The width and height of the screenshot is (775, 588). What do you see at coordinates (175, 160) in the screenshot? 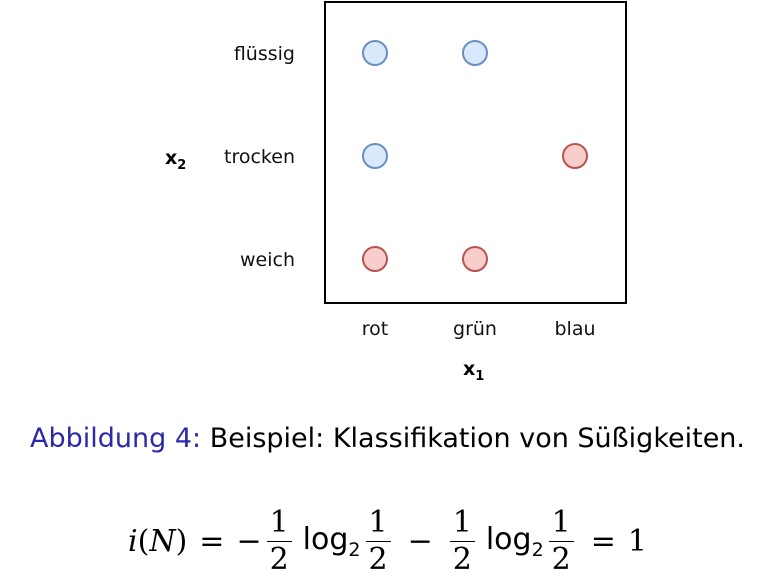
I see `y-axis-label: x2` at bounding box center [175, 160].